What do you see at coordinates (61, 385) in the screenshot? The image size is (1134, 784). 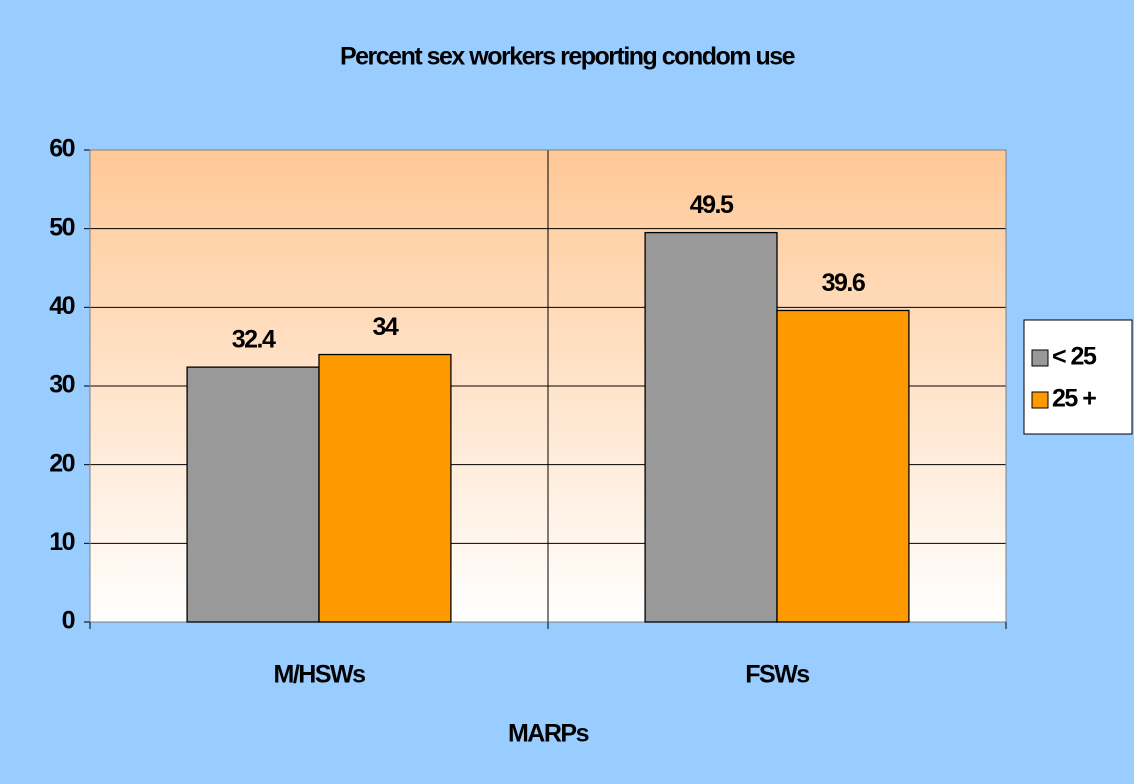 I see `y-tick-label: 30` at bounding box center [61, 385].